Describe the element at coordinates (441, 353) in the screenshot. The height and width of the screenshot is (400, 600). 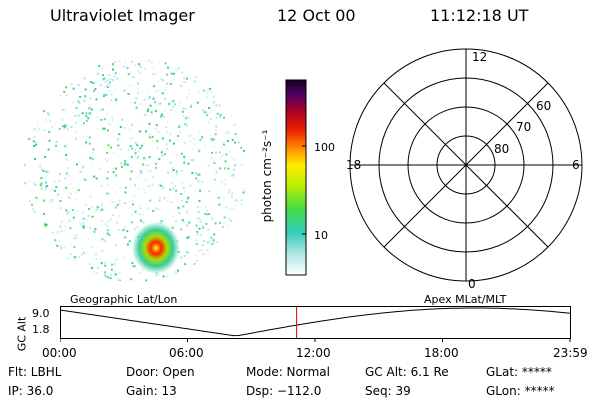
I see `timeline-xtick-1800: 18:00` at that location.